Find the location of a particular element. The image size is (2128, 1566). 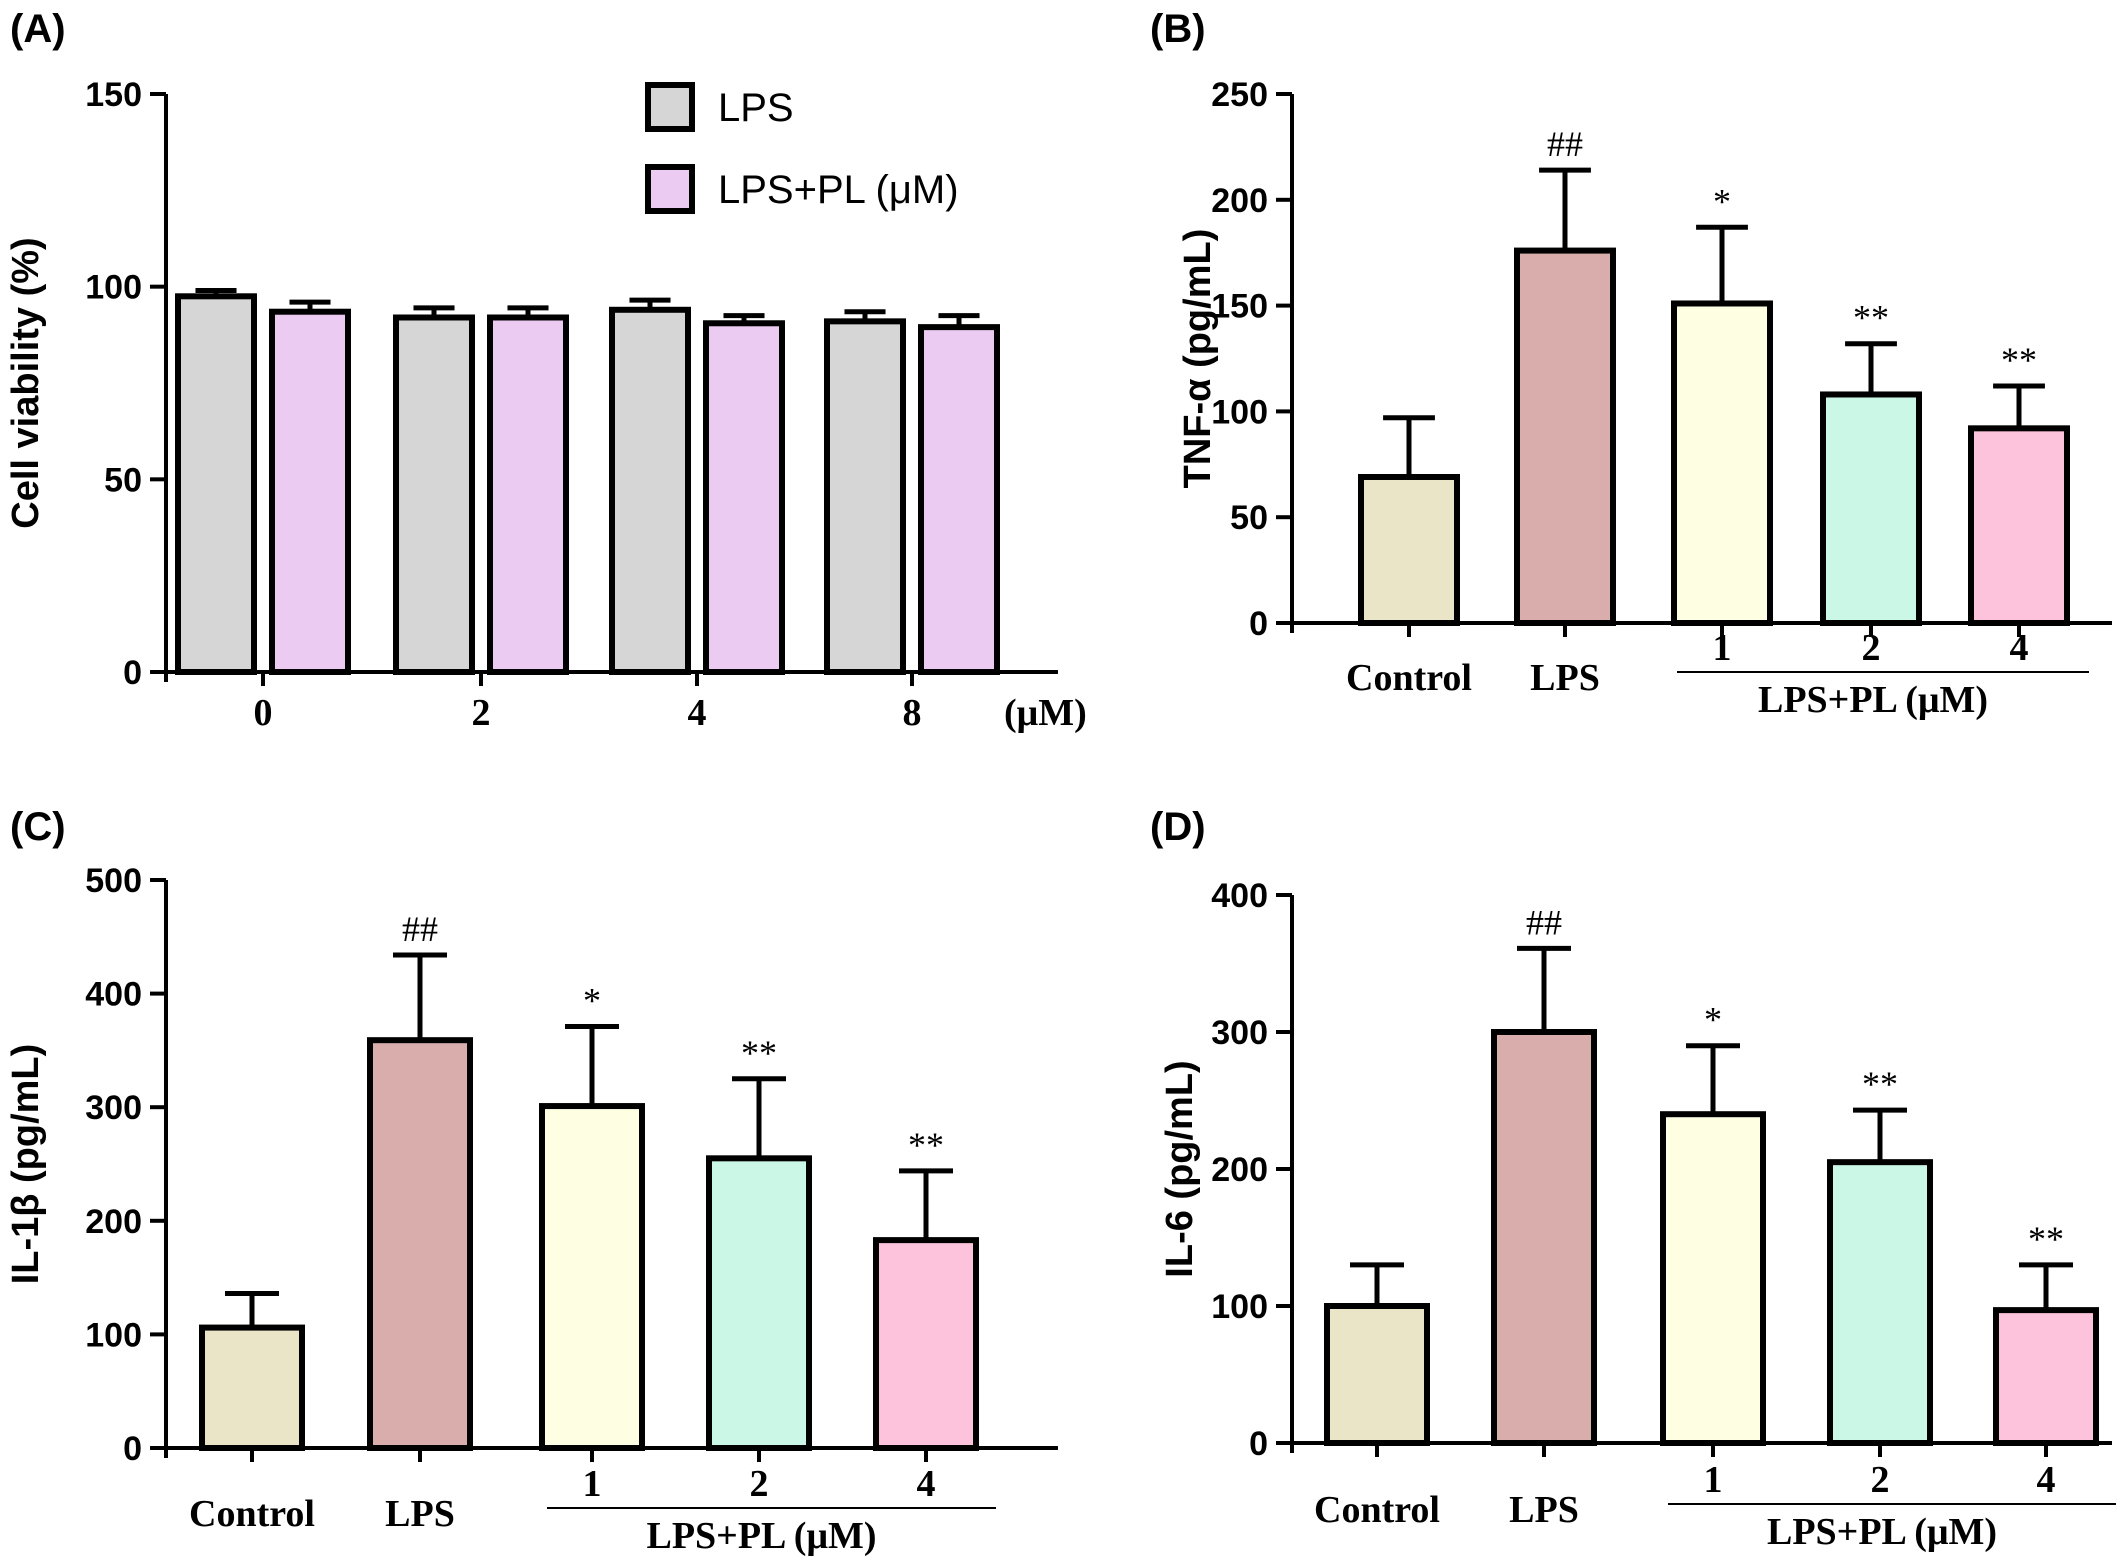

panel-label: (D) is located at coordinates (1178, 827).